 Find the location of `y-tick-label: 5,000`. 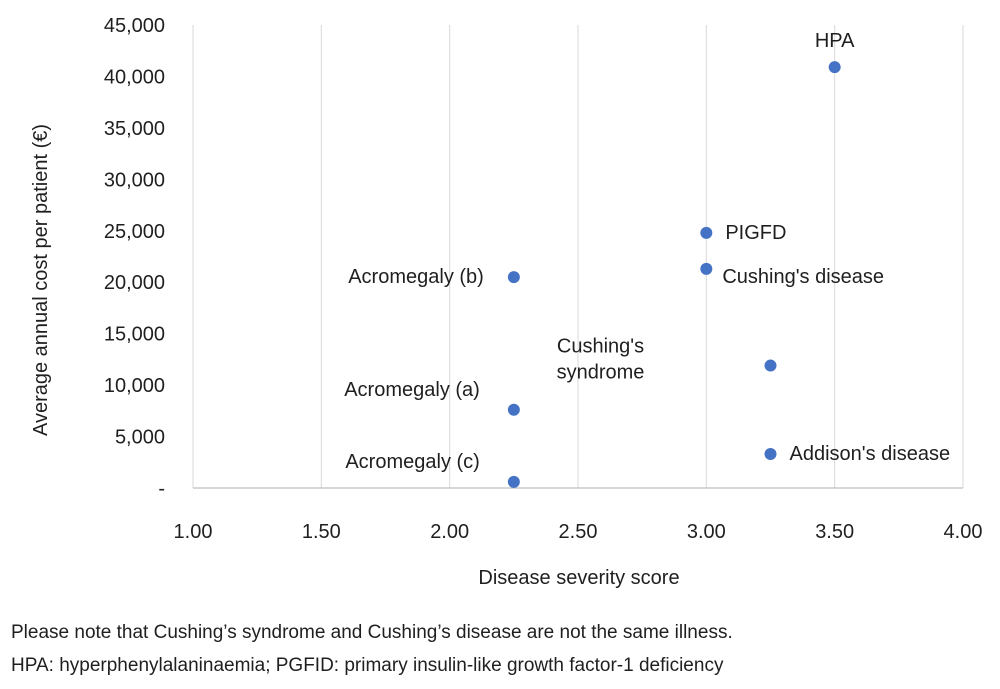

y-tick-label: 5,000 is located at coordinates (140, 438).